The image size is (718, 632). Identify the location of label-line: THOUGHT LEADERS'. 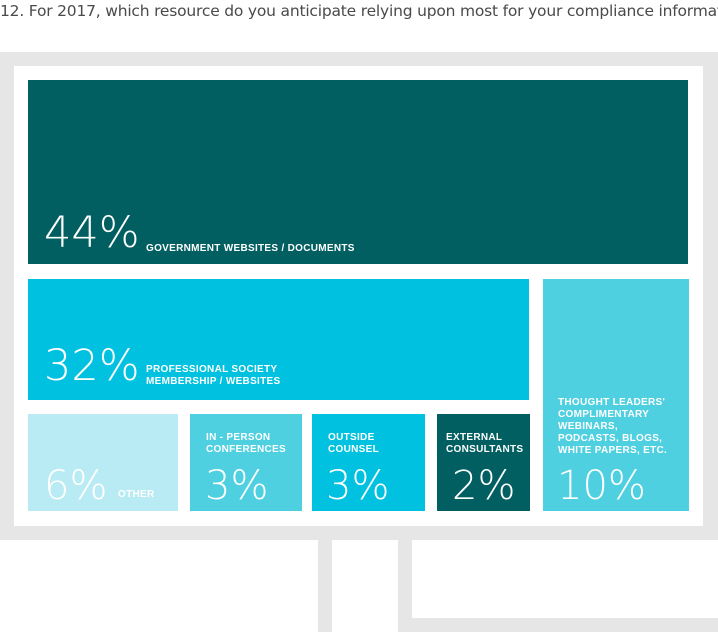
(612, 402).